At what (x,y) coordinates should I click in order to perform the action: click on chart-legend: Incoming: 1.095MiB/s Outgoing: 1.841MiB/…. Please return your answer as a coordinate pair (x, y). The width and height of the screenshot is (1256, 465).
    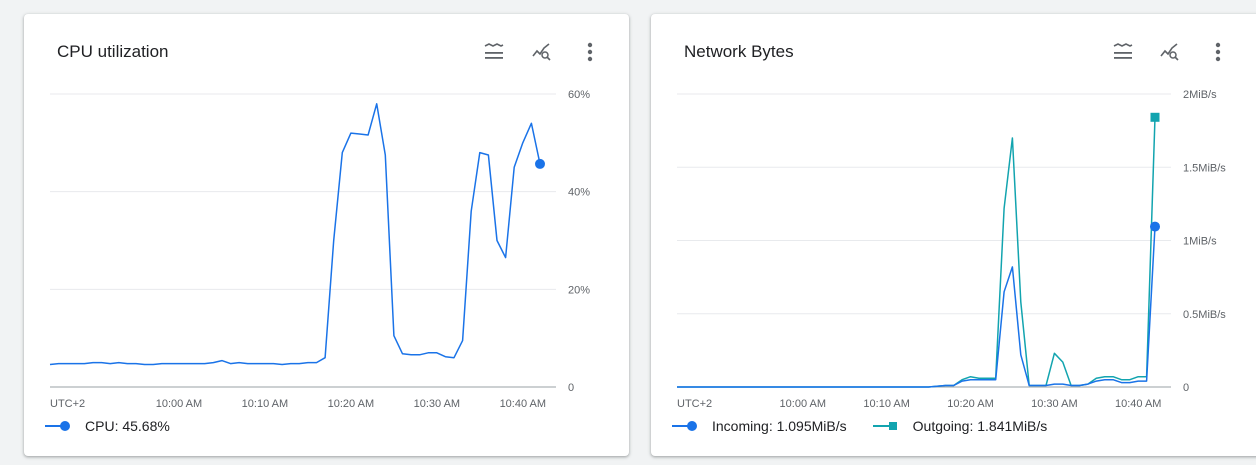
    Looking at the image, I should click on (872, 426).